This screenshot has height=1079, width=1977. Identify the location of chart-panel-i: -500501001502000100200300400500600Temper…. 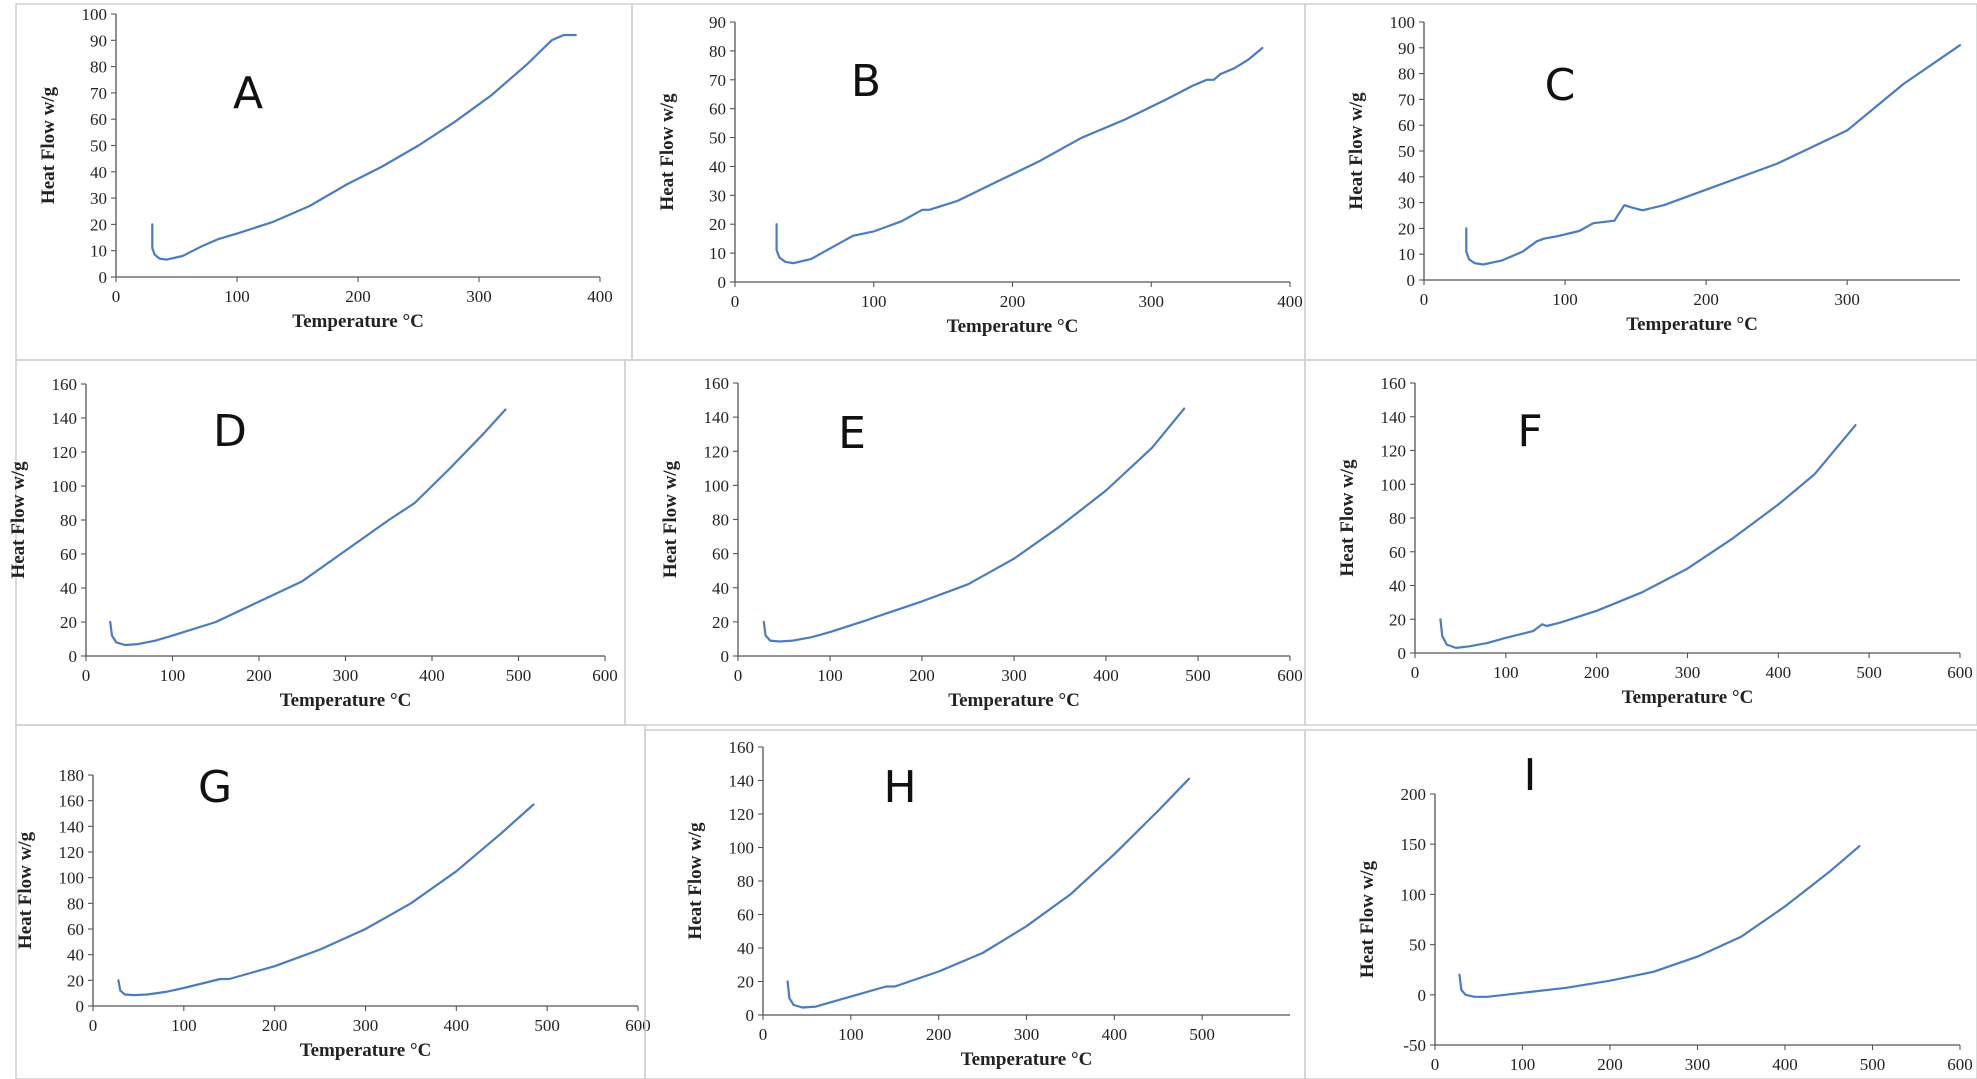
(1640, 904).